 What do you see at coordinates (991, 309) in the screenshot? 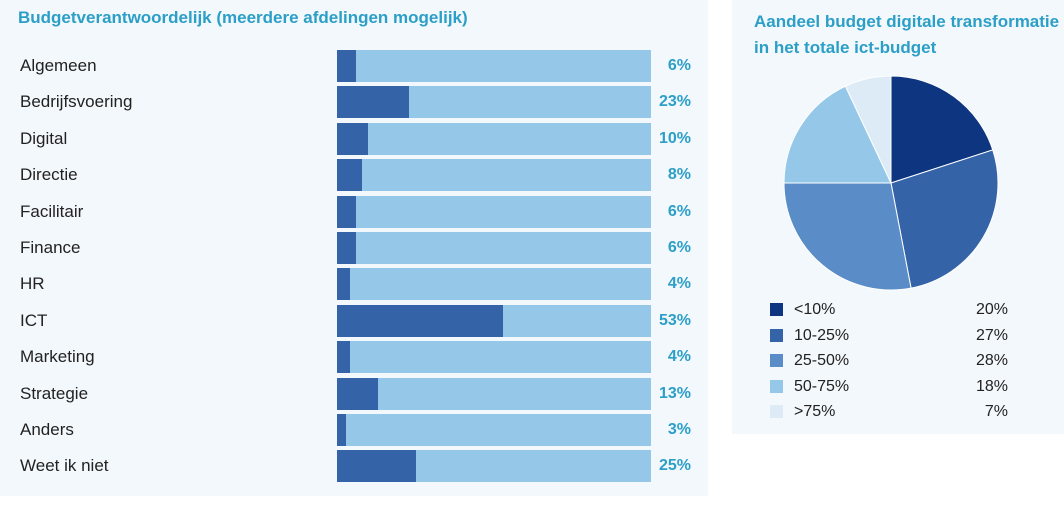
I see `legend-value: 20%` at bounding box center [991, 309].